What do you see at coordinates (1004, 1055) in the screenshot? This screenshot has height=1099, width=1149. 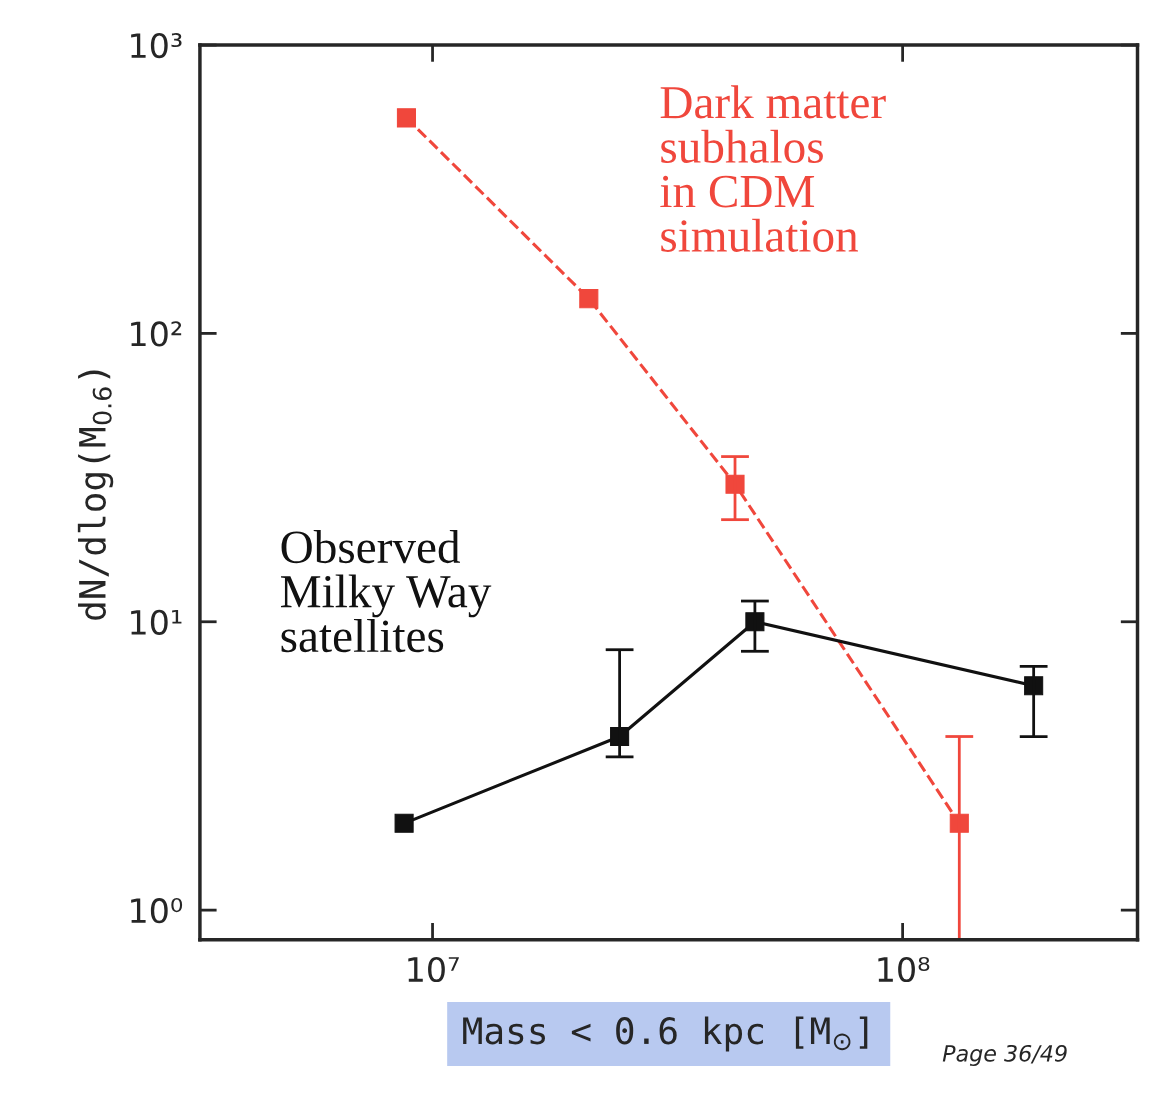 I see `text: Page 36/49` at bounding box center [1004, 1055].